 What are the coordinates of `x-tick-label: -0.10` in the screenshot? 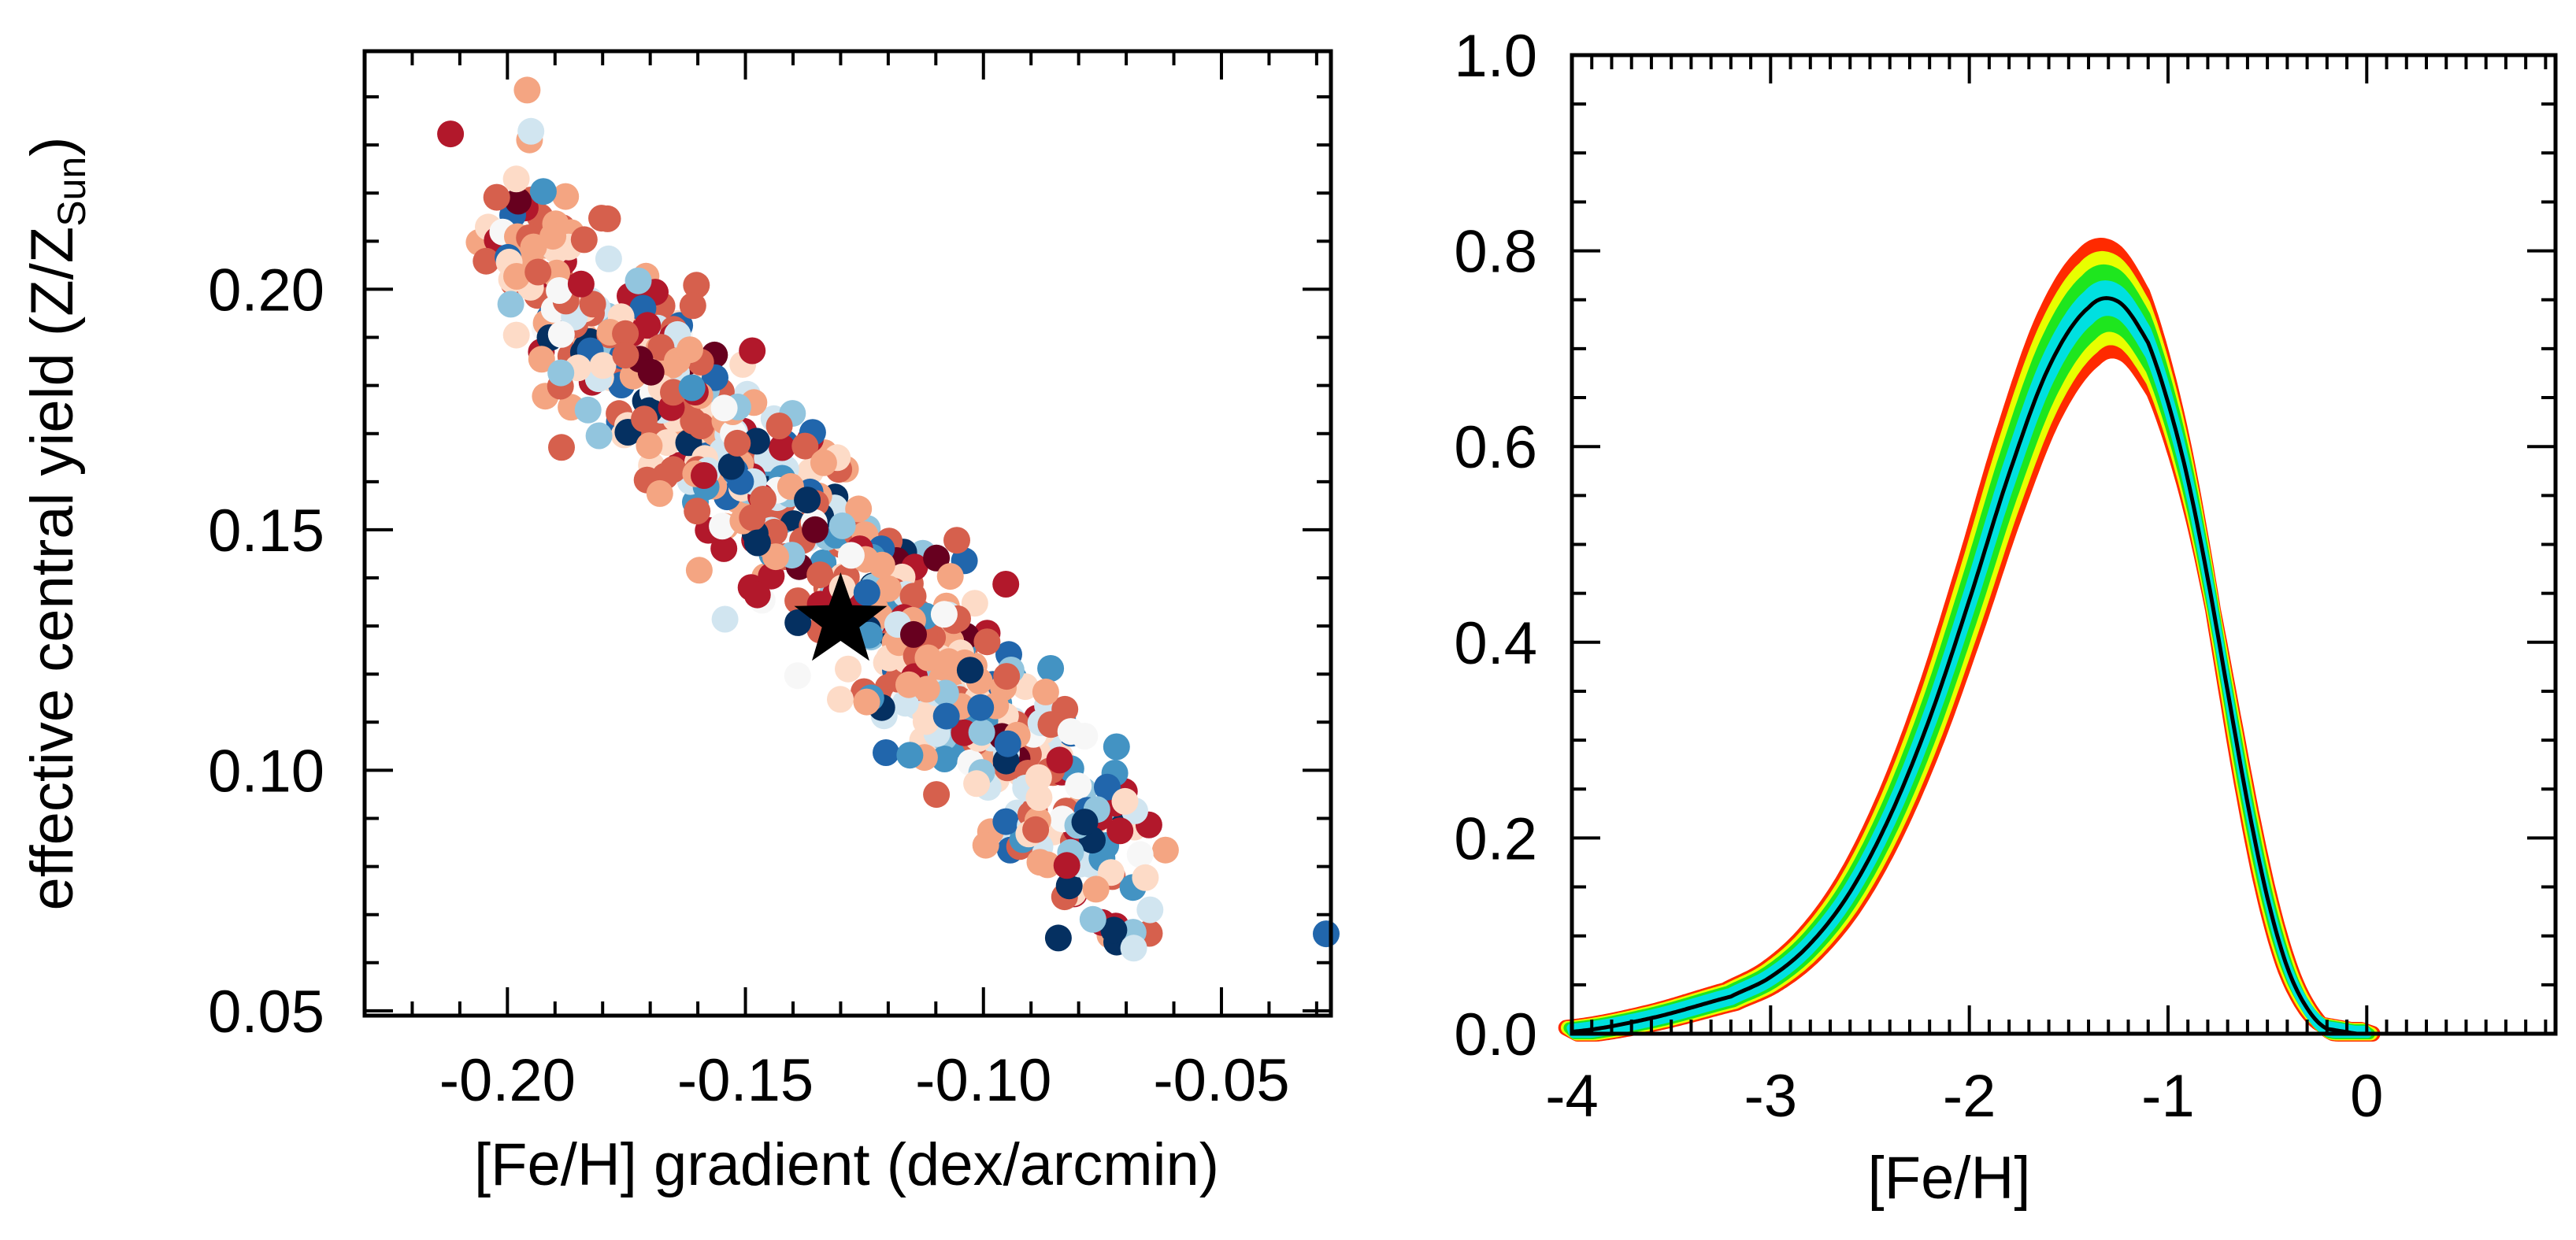 It's located at (983, 1080).